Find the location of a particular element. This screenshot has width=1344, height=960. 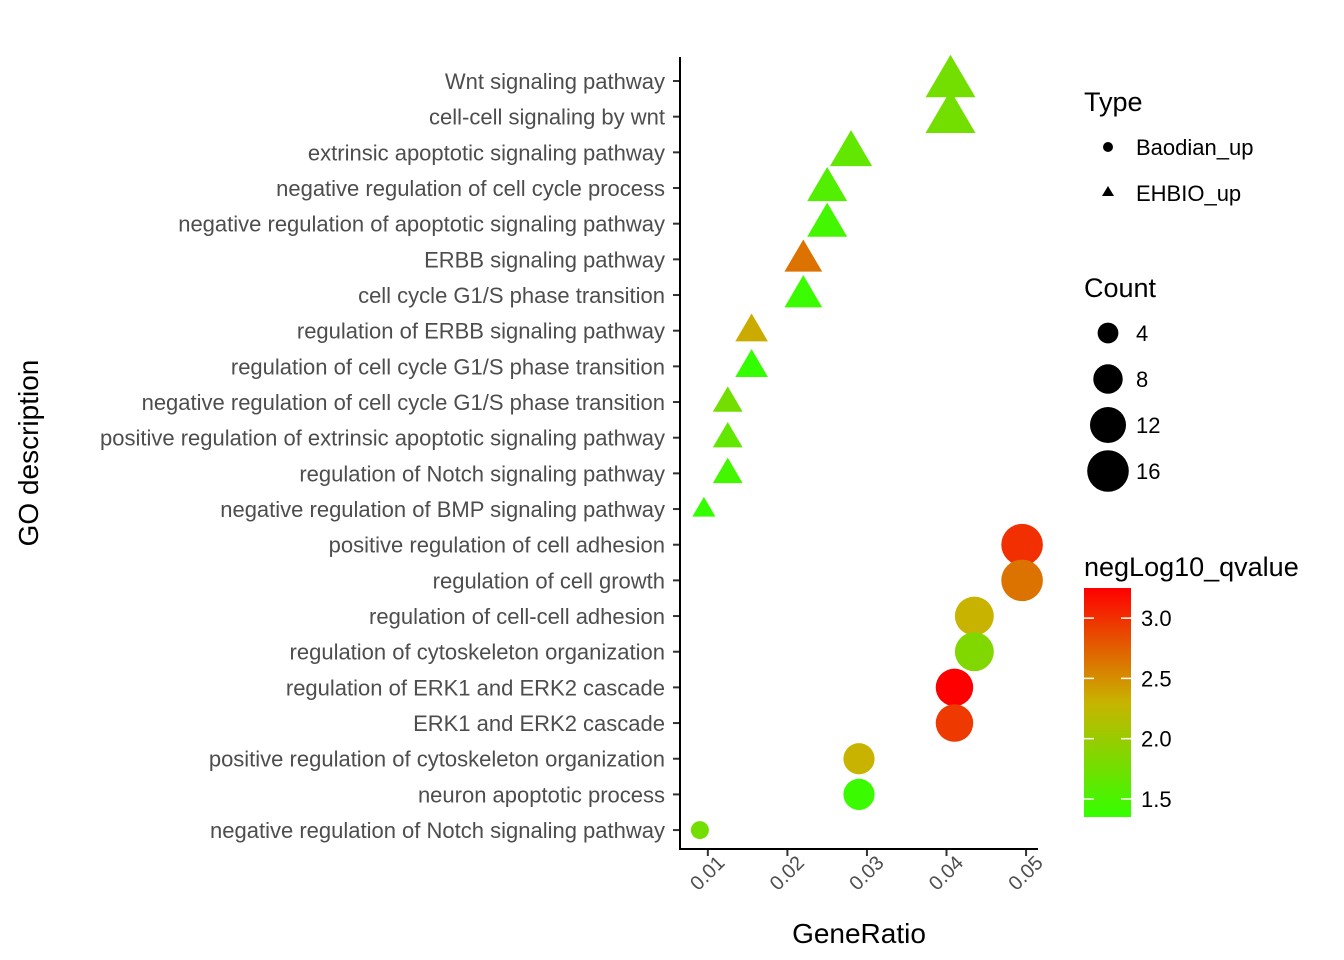

count-legend-label: 16 is located at coordinates (1148, 471).